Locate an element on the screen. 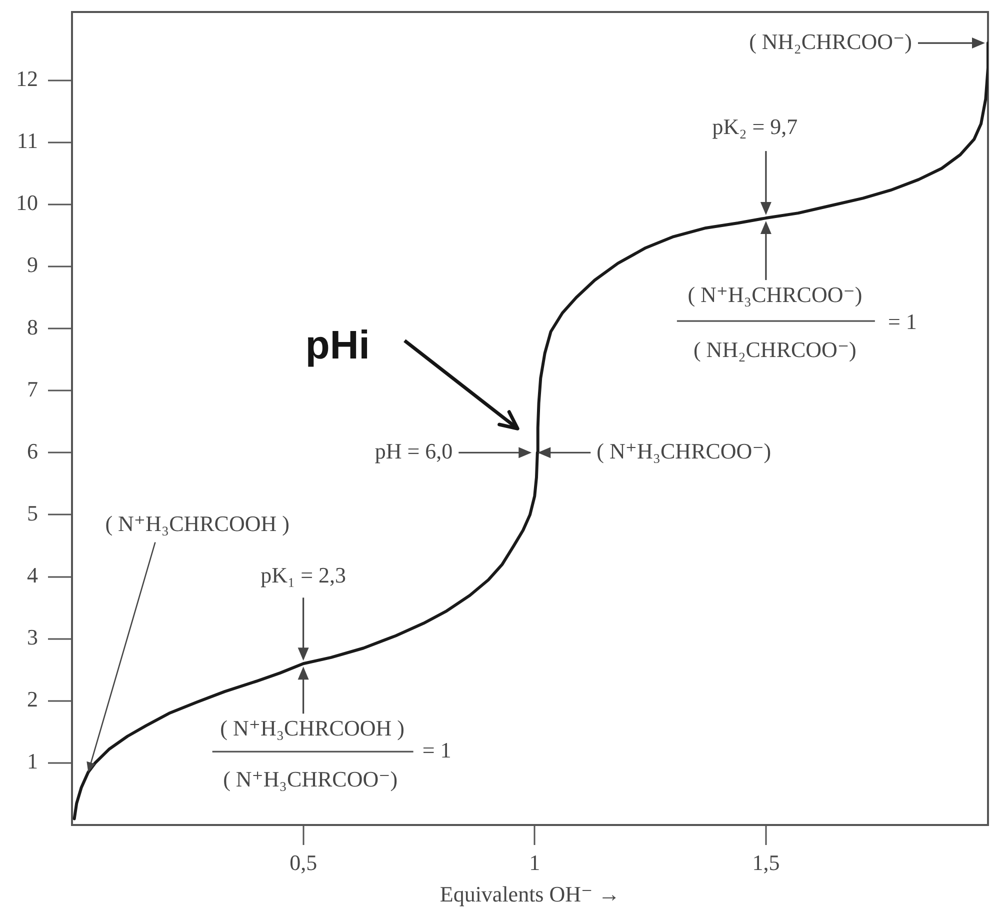 This screenshot has width=990, height=911. y-tick-label: 1 is located at coordinates (32, 761).